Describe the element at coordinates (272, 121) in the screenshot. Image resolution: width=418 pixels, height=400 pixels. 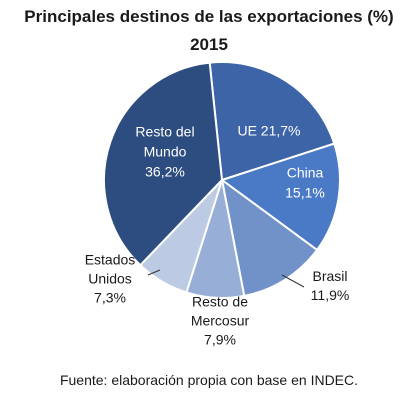
I see `pie-slice-ue` at that location.